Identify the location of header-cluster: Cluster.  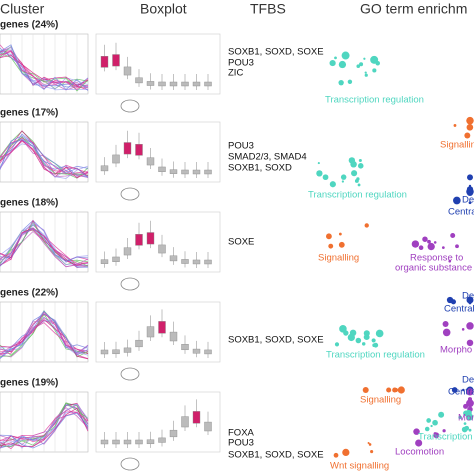
(22, 9).